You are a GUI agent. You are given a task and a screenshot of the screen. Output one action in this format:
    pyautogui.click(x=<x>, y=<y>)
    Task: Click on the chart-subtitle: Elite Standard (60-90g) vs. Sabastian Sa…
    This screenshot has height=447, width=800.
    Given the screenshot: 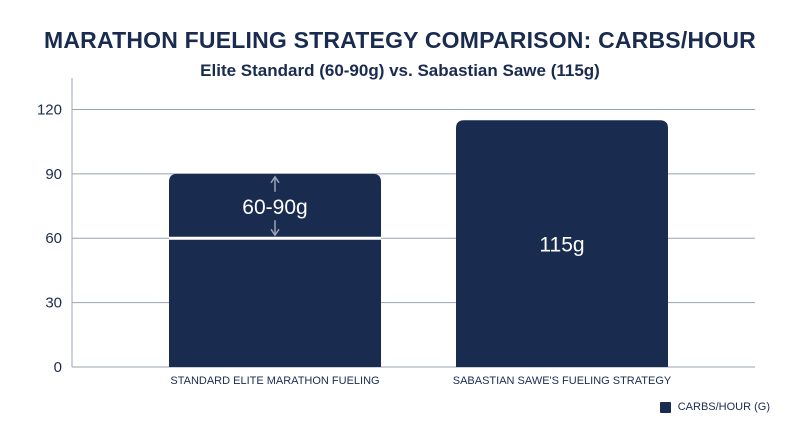 What is the action you would take?
    pyautogui.click(x=400, y=70)
    